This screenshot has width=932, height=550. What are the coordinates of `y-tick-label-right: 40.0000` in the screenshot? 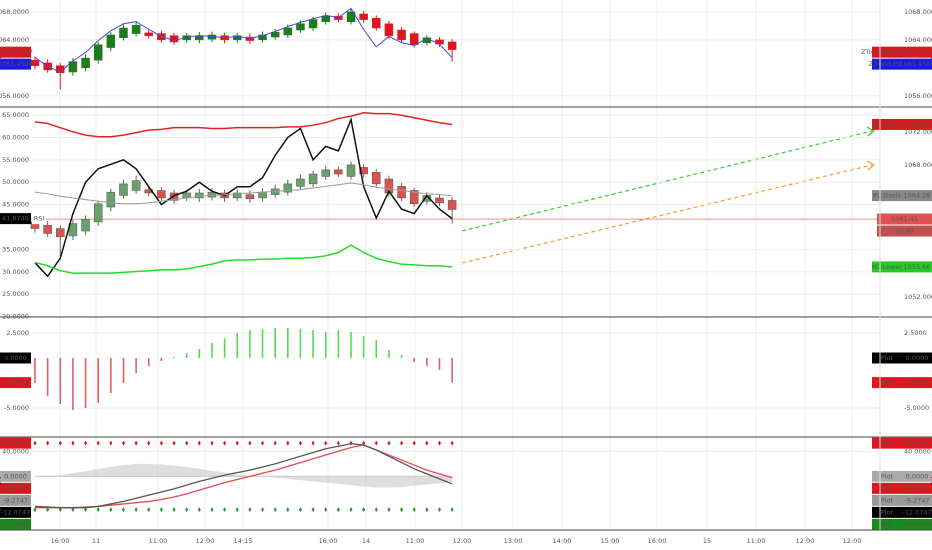 It's located at (917, 451).